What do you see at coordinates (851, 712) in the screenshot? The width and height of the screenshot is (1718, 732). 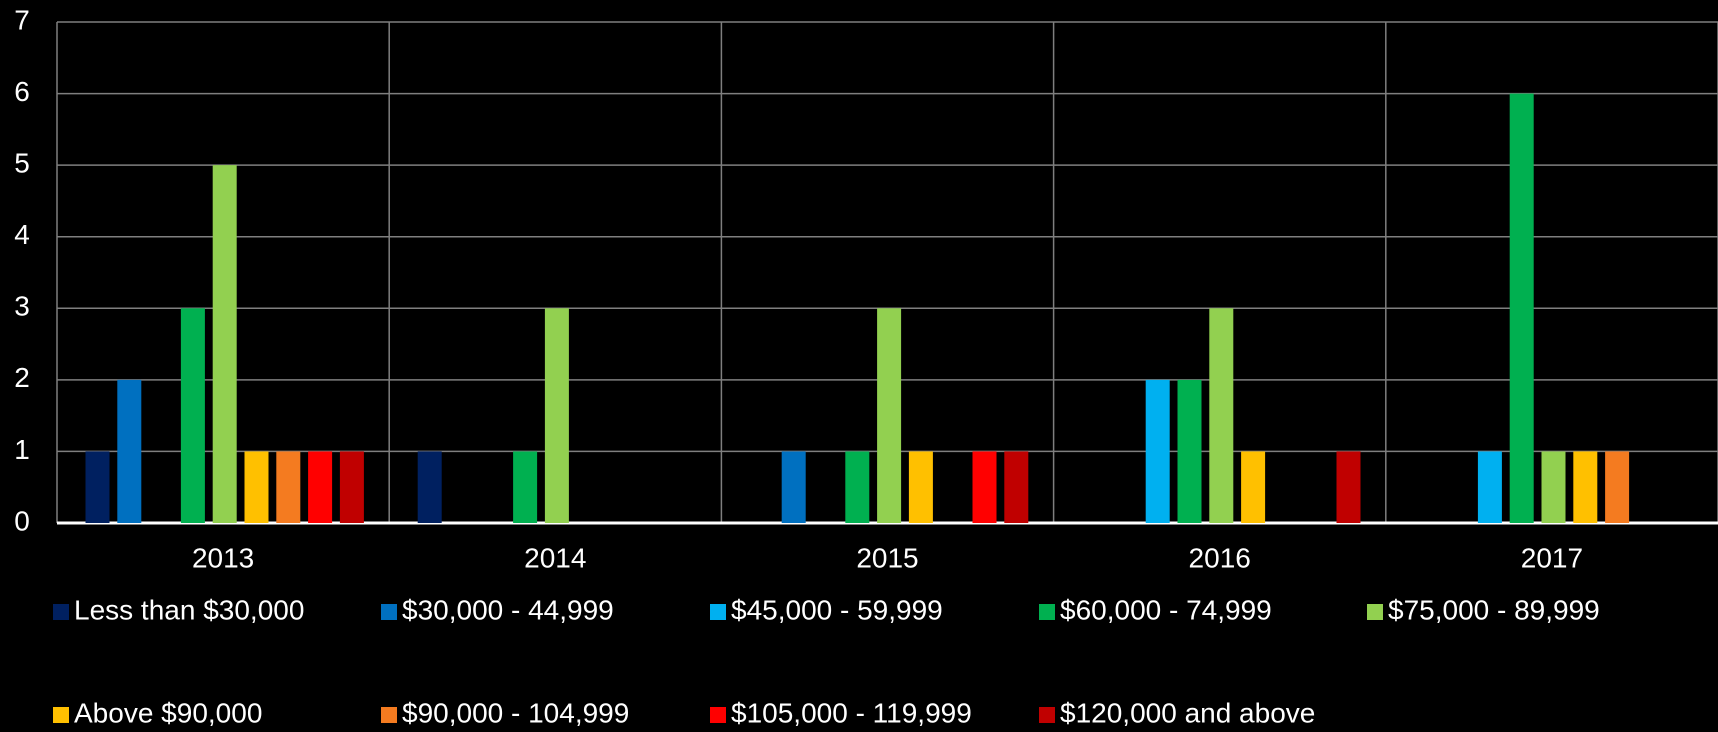 I see `legend-label: $105,000 - 119,999` at bounding box center [851, 712].